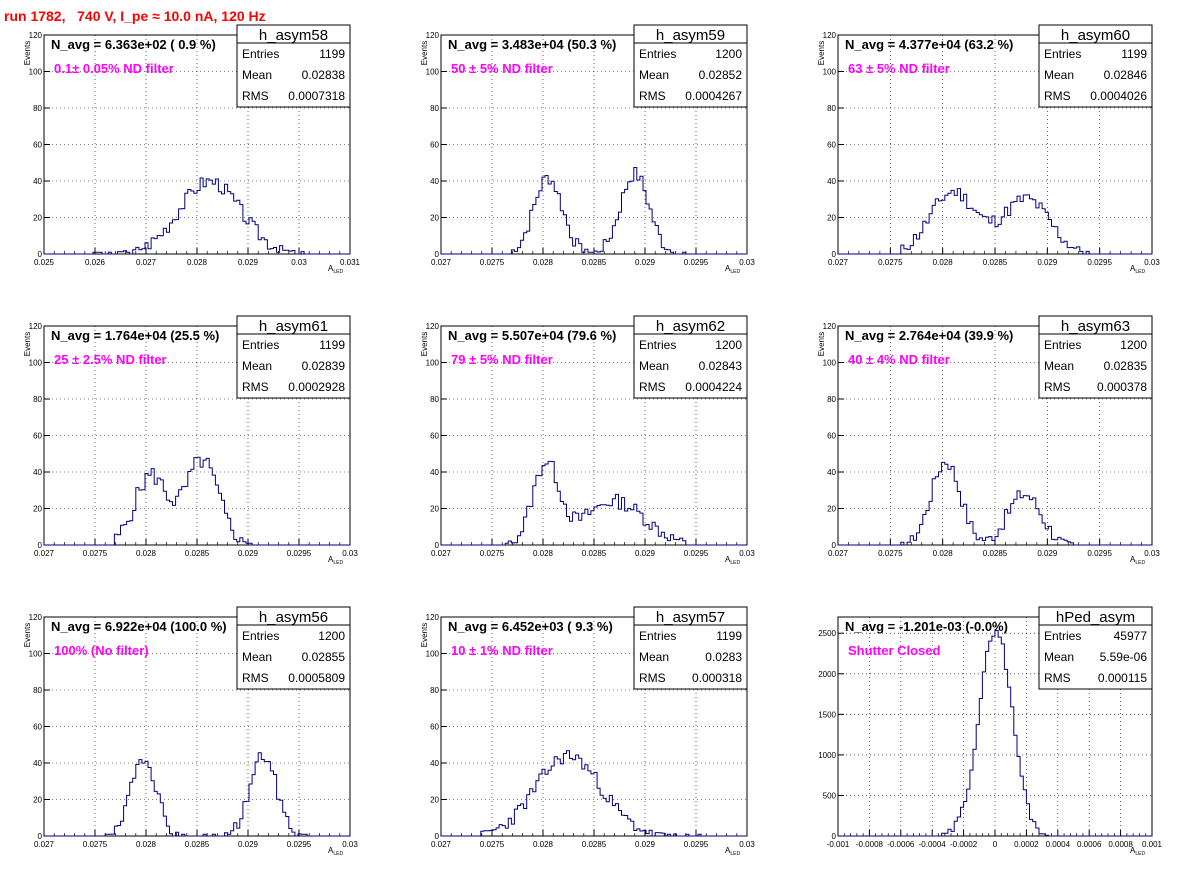 The width and height of the screenshot is (1196, 872). Describe the element at coordinates (838, 844) in the screenshot. I see `x-tick-label: -0.001` at that location.